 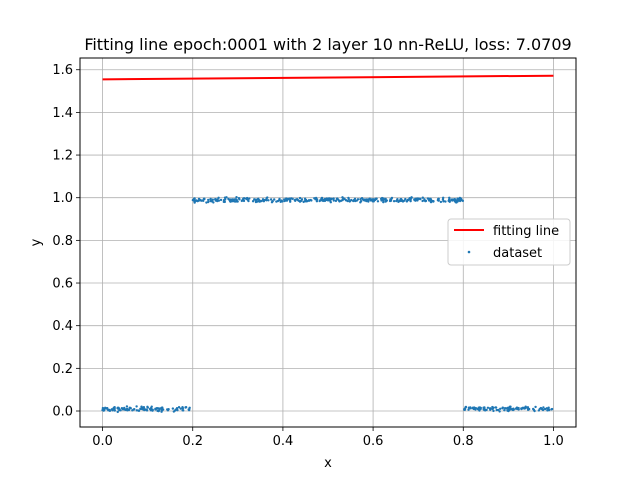 What do you see at coordinates (509, 242) in the screenshot?
I see `legend: fitting line dataset` at bounding box center [509, 242].